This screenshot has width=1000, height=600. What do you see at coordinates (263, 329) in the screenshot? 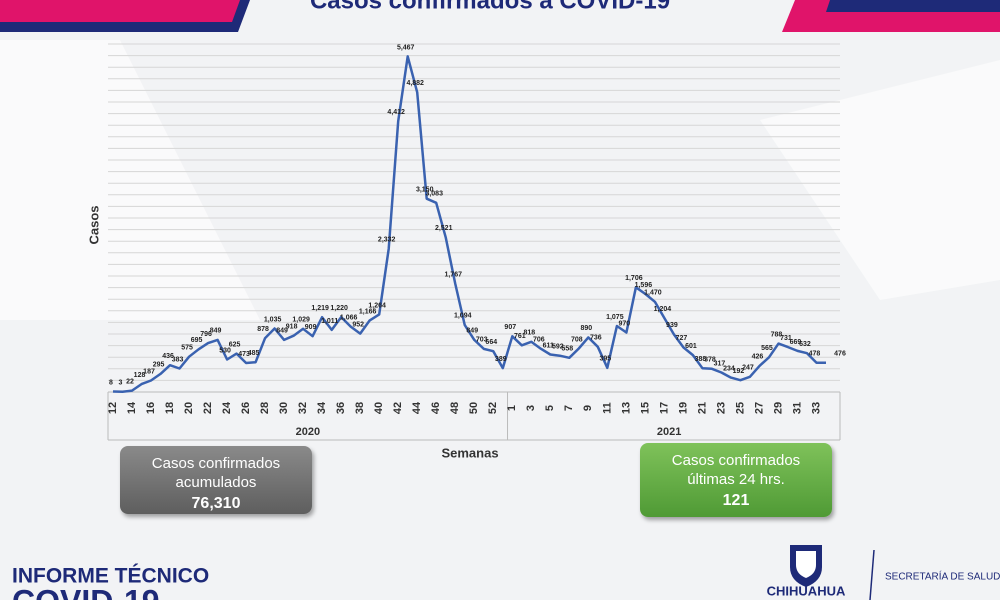
I see `data-label: 878` at bounding box center [263, 329].